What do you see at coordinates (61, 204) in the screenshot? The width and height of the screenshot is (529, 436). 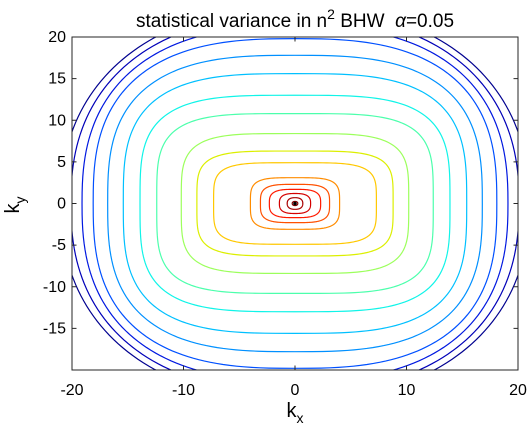 I see `y-tick-label: 0` at bounding box center [61, 204].